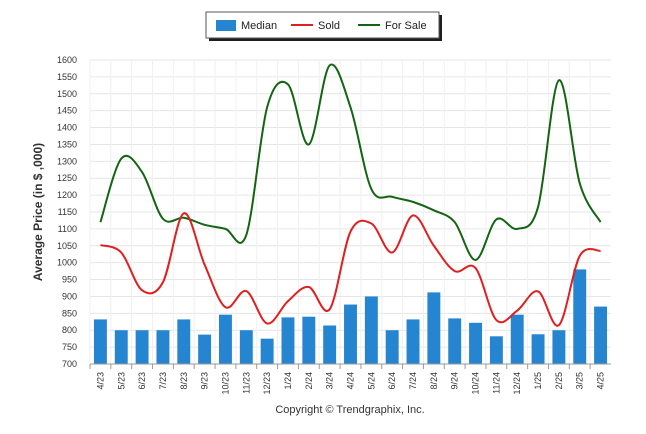 The height and width of the screenshot is (434, 646). Describe the element at coordinates (392, 381) in the screenshot. I see `x-tick-label: 6/24` at that location.